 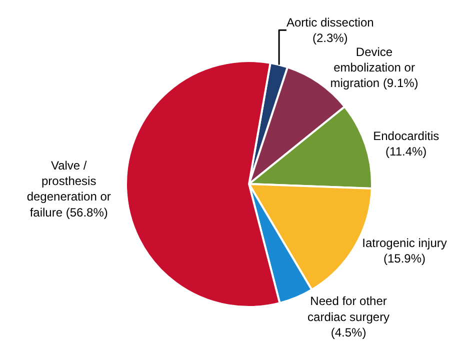 I want to click on slice-label: Aortic dissection, so click(x=330, y=22).